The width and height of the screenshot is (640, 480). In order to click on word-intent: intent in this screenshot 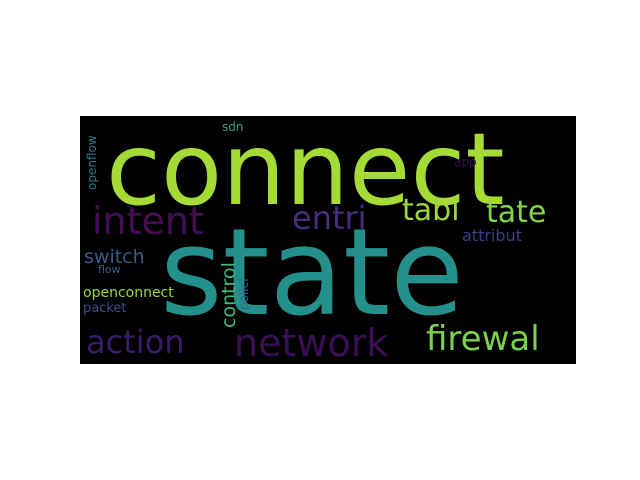, I will do `click(148, 221)`.